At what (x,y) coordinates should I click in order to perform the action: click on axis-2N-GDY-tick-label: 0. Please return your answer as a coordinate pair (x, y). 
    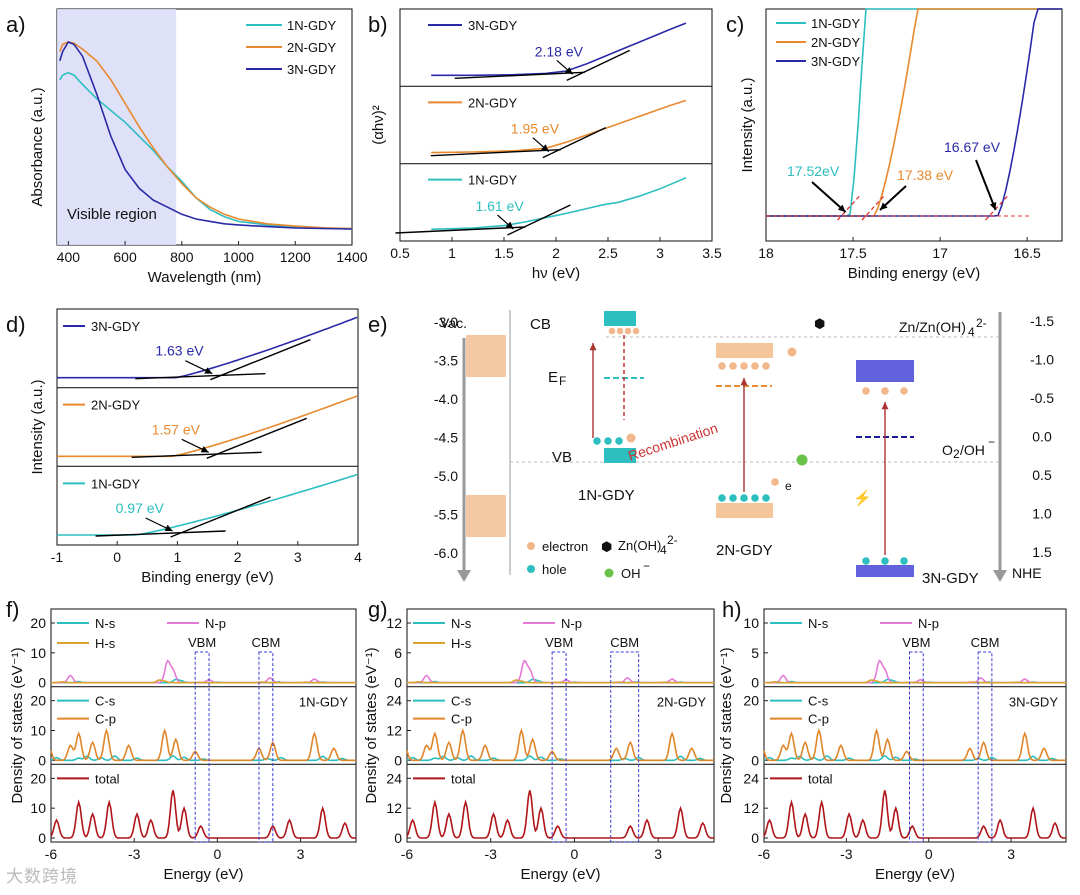
    Looking at the image, I should click on (575, 854).